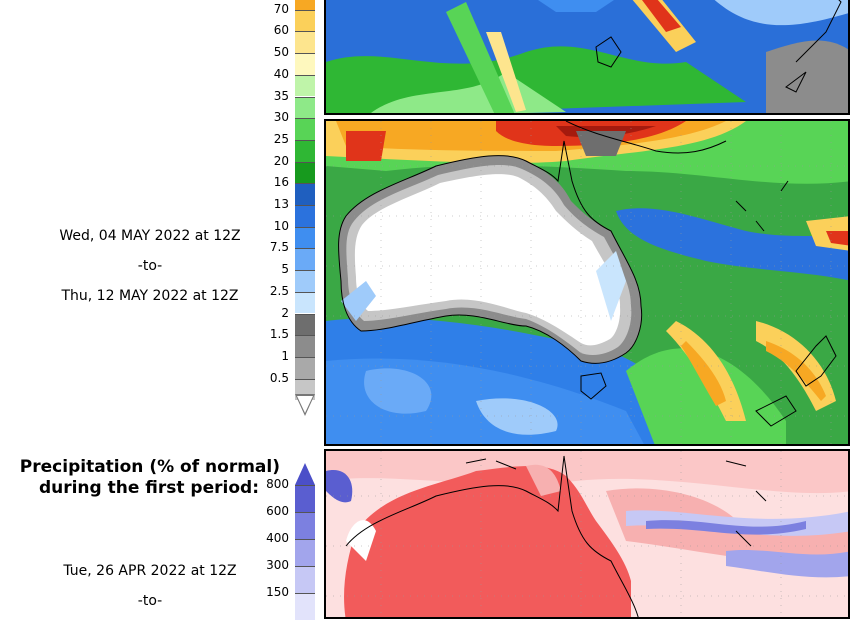  What do you see at coordinates (305, 404) in the screenshot?
I see `colorbar-end-triangle-fill` at bounding box center [305, 404].